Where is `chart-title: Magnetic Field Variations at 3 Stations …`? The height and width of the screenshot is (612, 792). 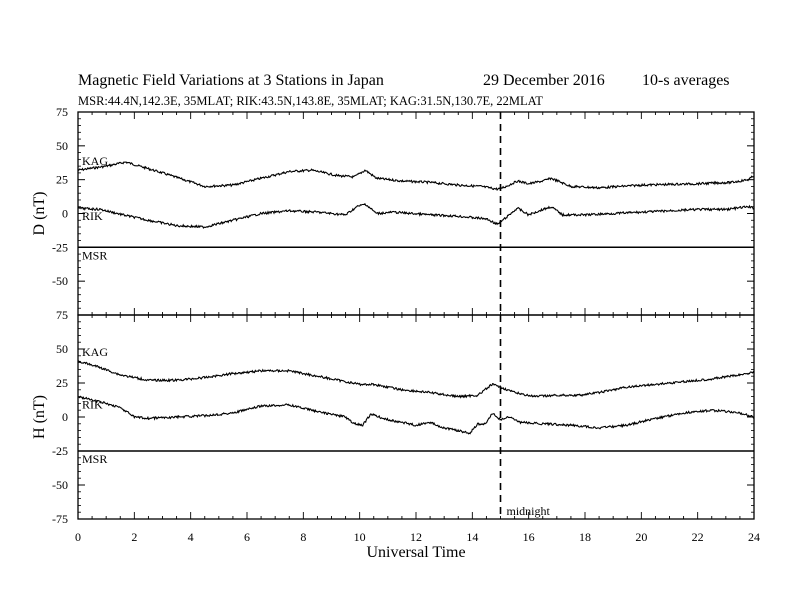
chart-title: Magnetic Field Variations at 3 Stations … is located at coordinates (231, 80).